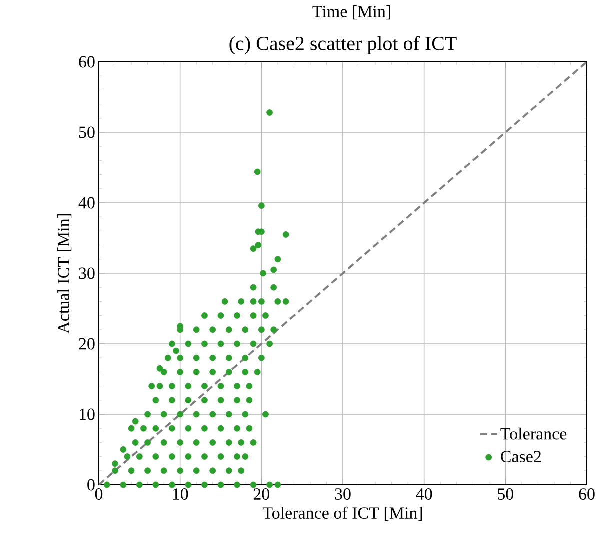  I want to click on x-tick-label: 10, so click(180, 494).